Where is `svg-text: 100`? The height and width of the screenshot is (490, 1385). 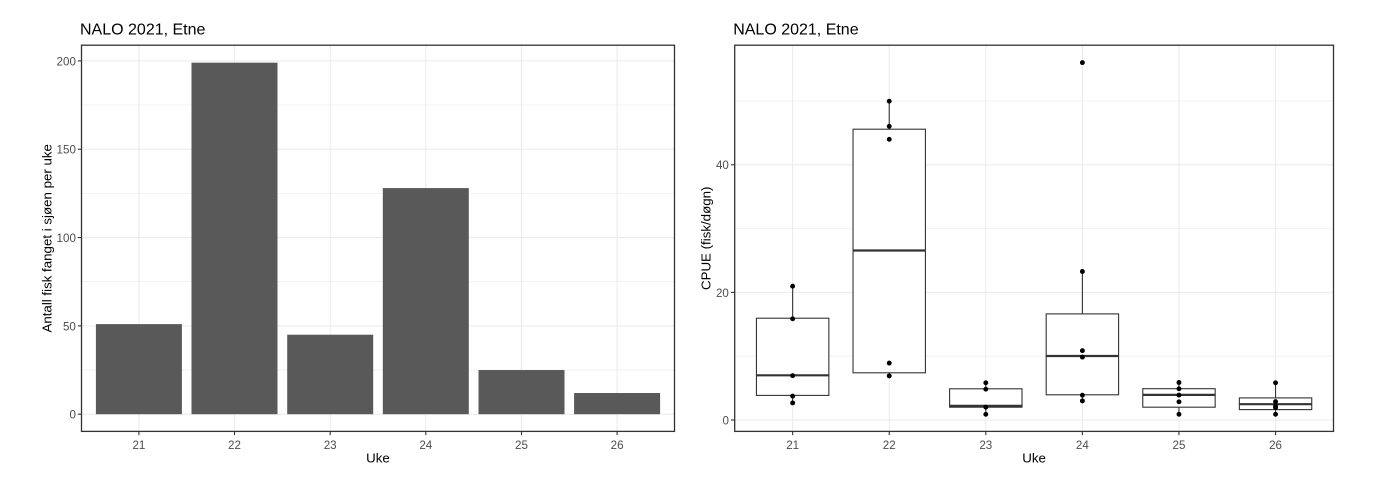
svg-text: 100 is located at coordinates (66, 238).